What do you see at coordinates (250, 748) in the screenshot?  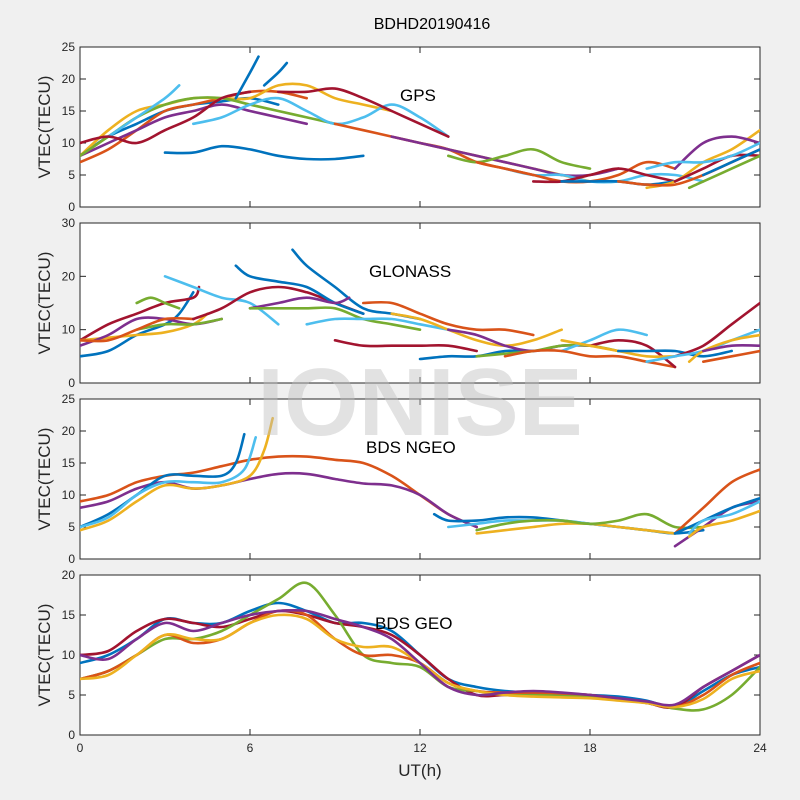 I see `x-tick-label: 6` at bounding box center [250, 748].